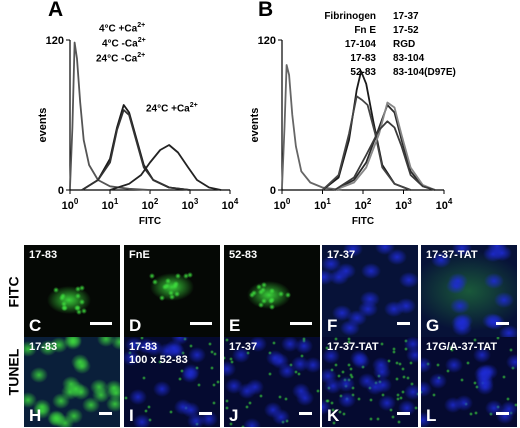 The height and width of the screenshot is (428, 520). I want to click on condition-temp: 24°C +Ca, so click(168, 109).